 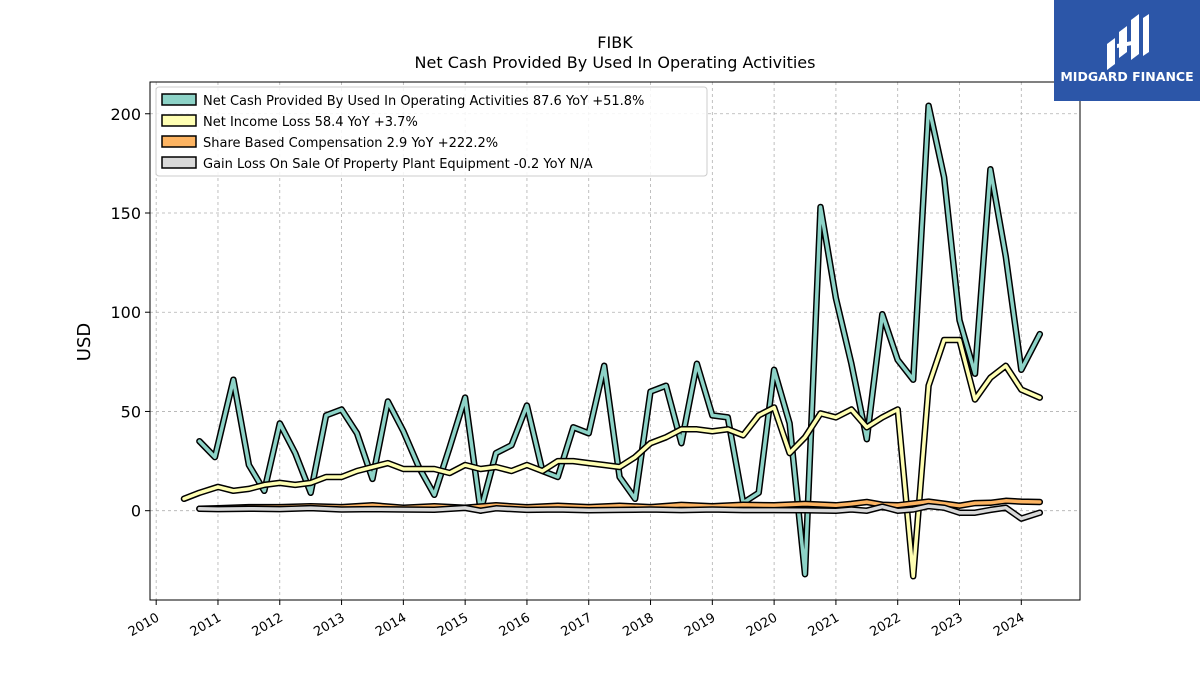 I want to click on series-line, so click(x=619, y=512).